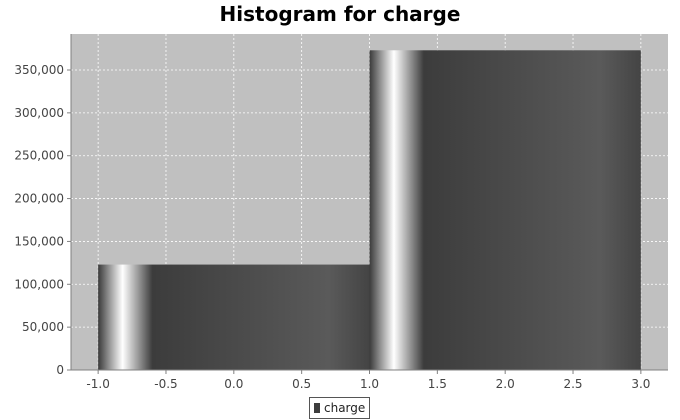 The image size is (680, 420). I want to click on legend-swatch, so click(317, 408).